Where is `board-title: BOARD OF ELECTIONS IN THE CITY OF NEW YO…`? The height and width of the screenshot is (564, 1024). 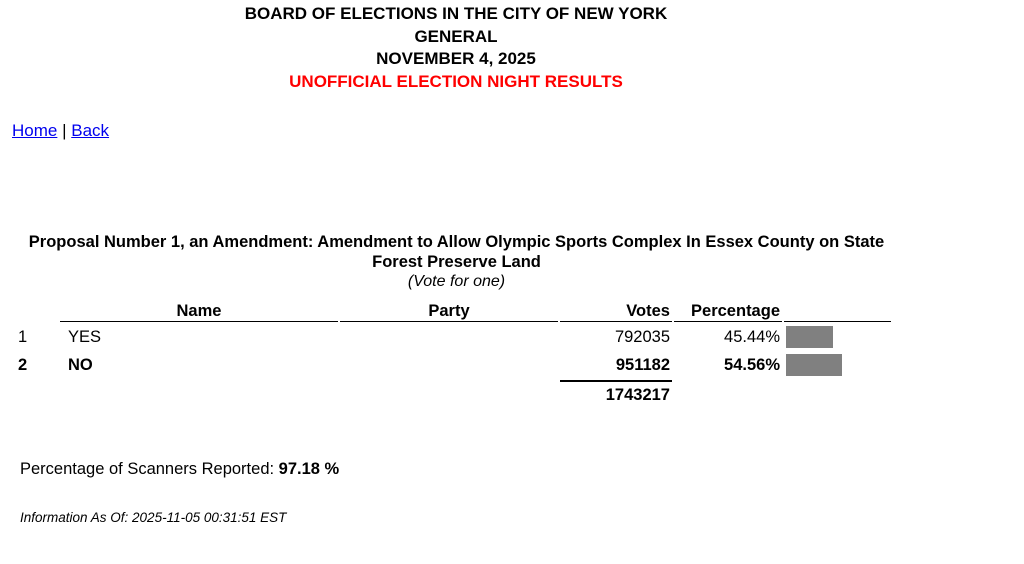 board-title: BOARD OF ELECTIONS IN THE CITY OF NEW YO… is located at coordinates (456, 13).